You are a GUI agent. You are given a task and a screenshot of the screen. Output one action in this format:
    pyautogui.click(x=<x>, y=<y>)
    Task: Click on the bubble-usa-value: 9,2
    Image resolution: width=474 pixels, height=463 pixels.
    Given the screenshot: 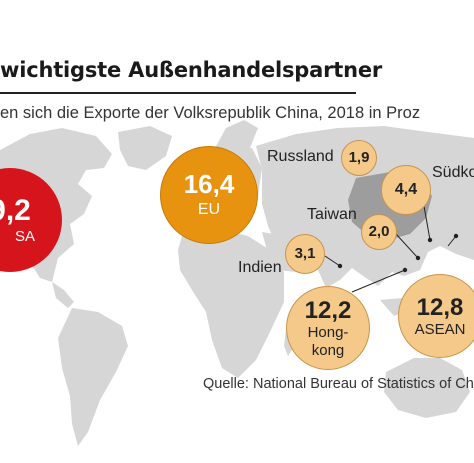 What is the action you would take?
    pyautogui.click(x=15, y=211)
    